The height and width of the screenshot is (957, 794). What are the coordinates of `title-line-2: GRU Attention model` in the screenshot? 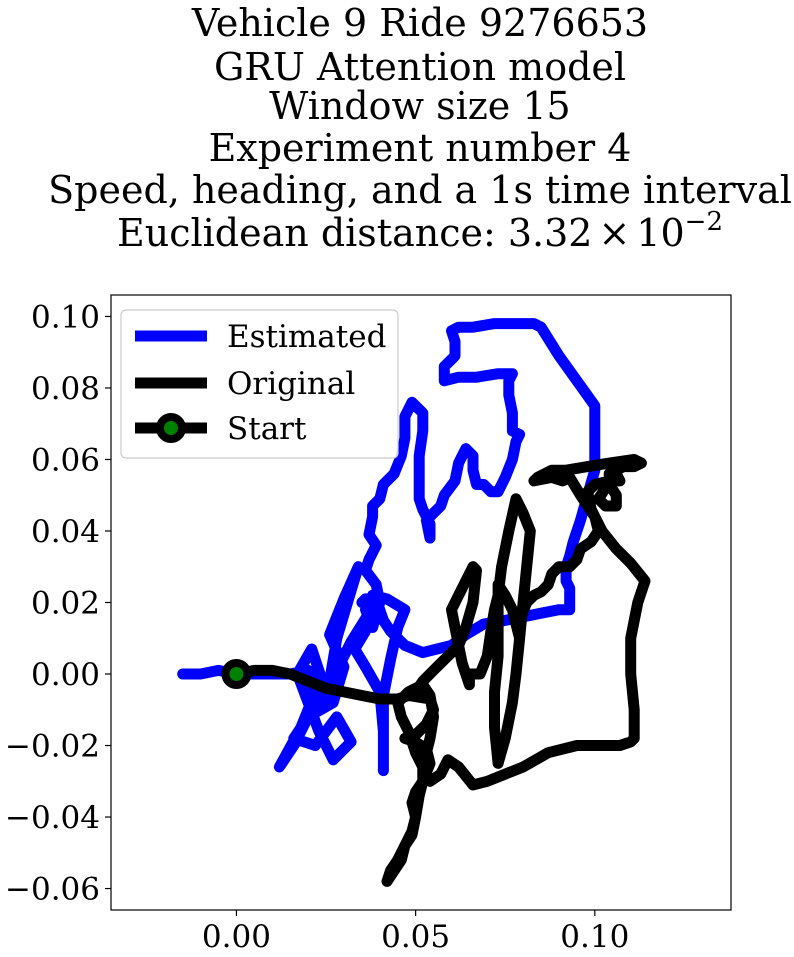 It's located at (420, 67).